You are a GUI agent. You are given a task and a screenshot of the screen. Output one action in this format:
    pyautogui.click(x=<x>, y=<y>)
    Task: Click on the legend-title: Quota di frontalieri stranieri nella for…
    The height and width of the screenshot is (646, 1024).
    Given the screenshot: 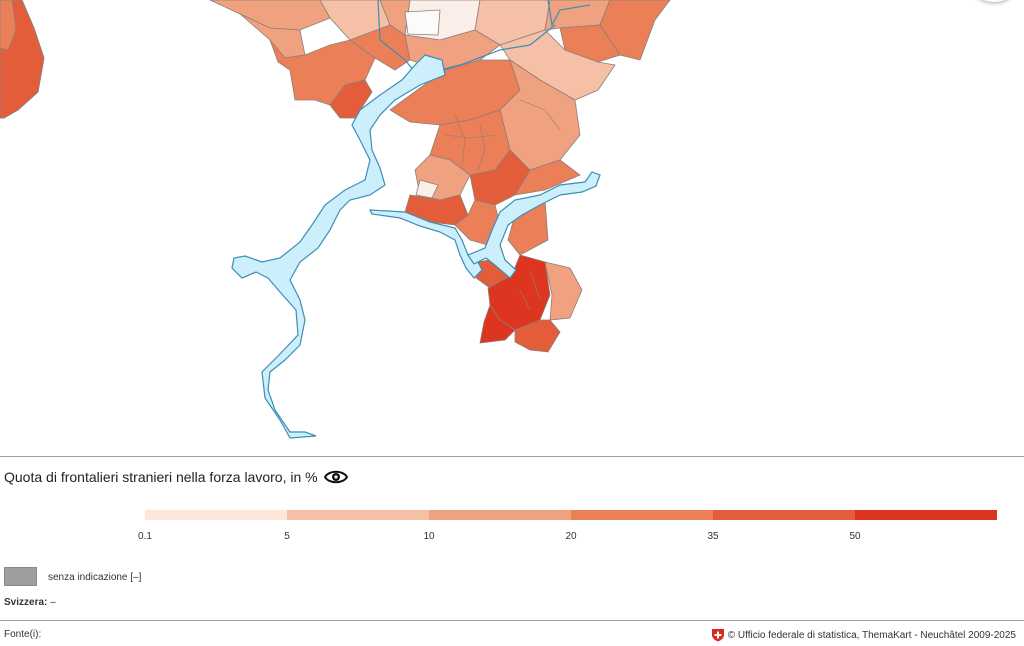 What is the action you would take?
    pyautogui.click(x=161, y=477)
    